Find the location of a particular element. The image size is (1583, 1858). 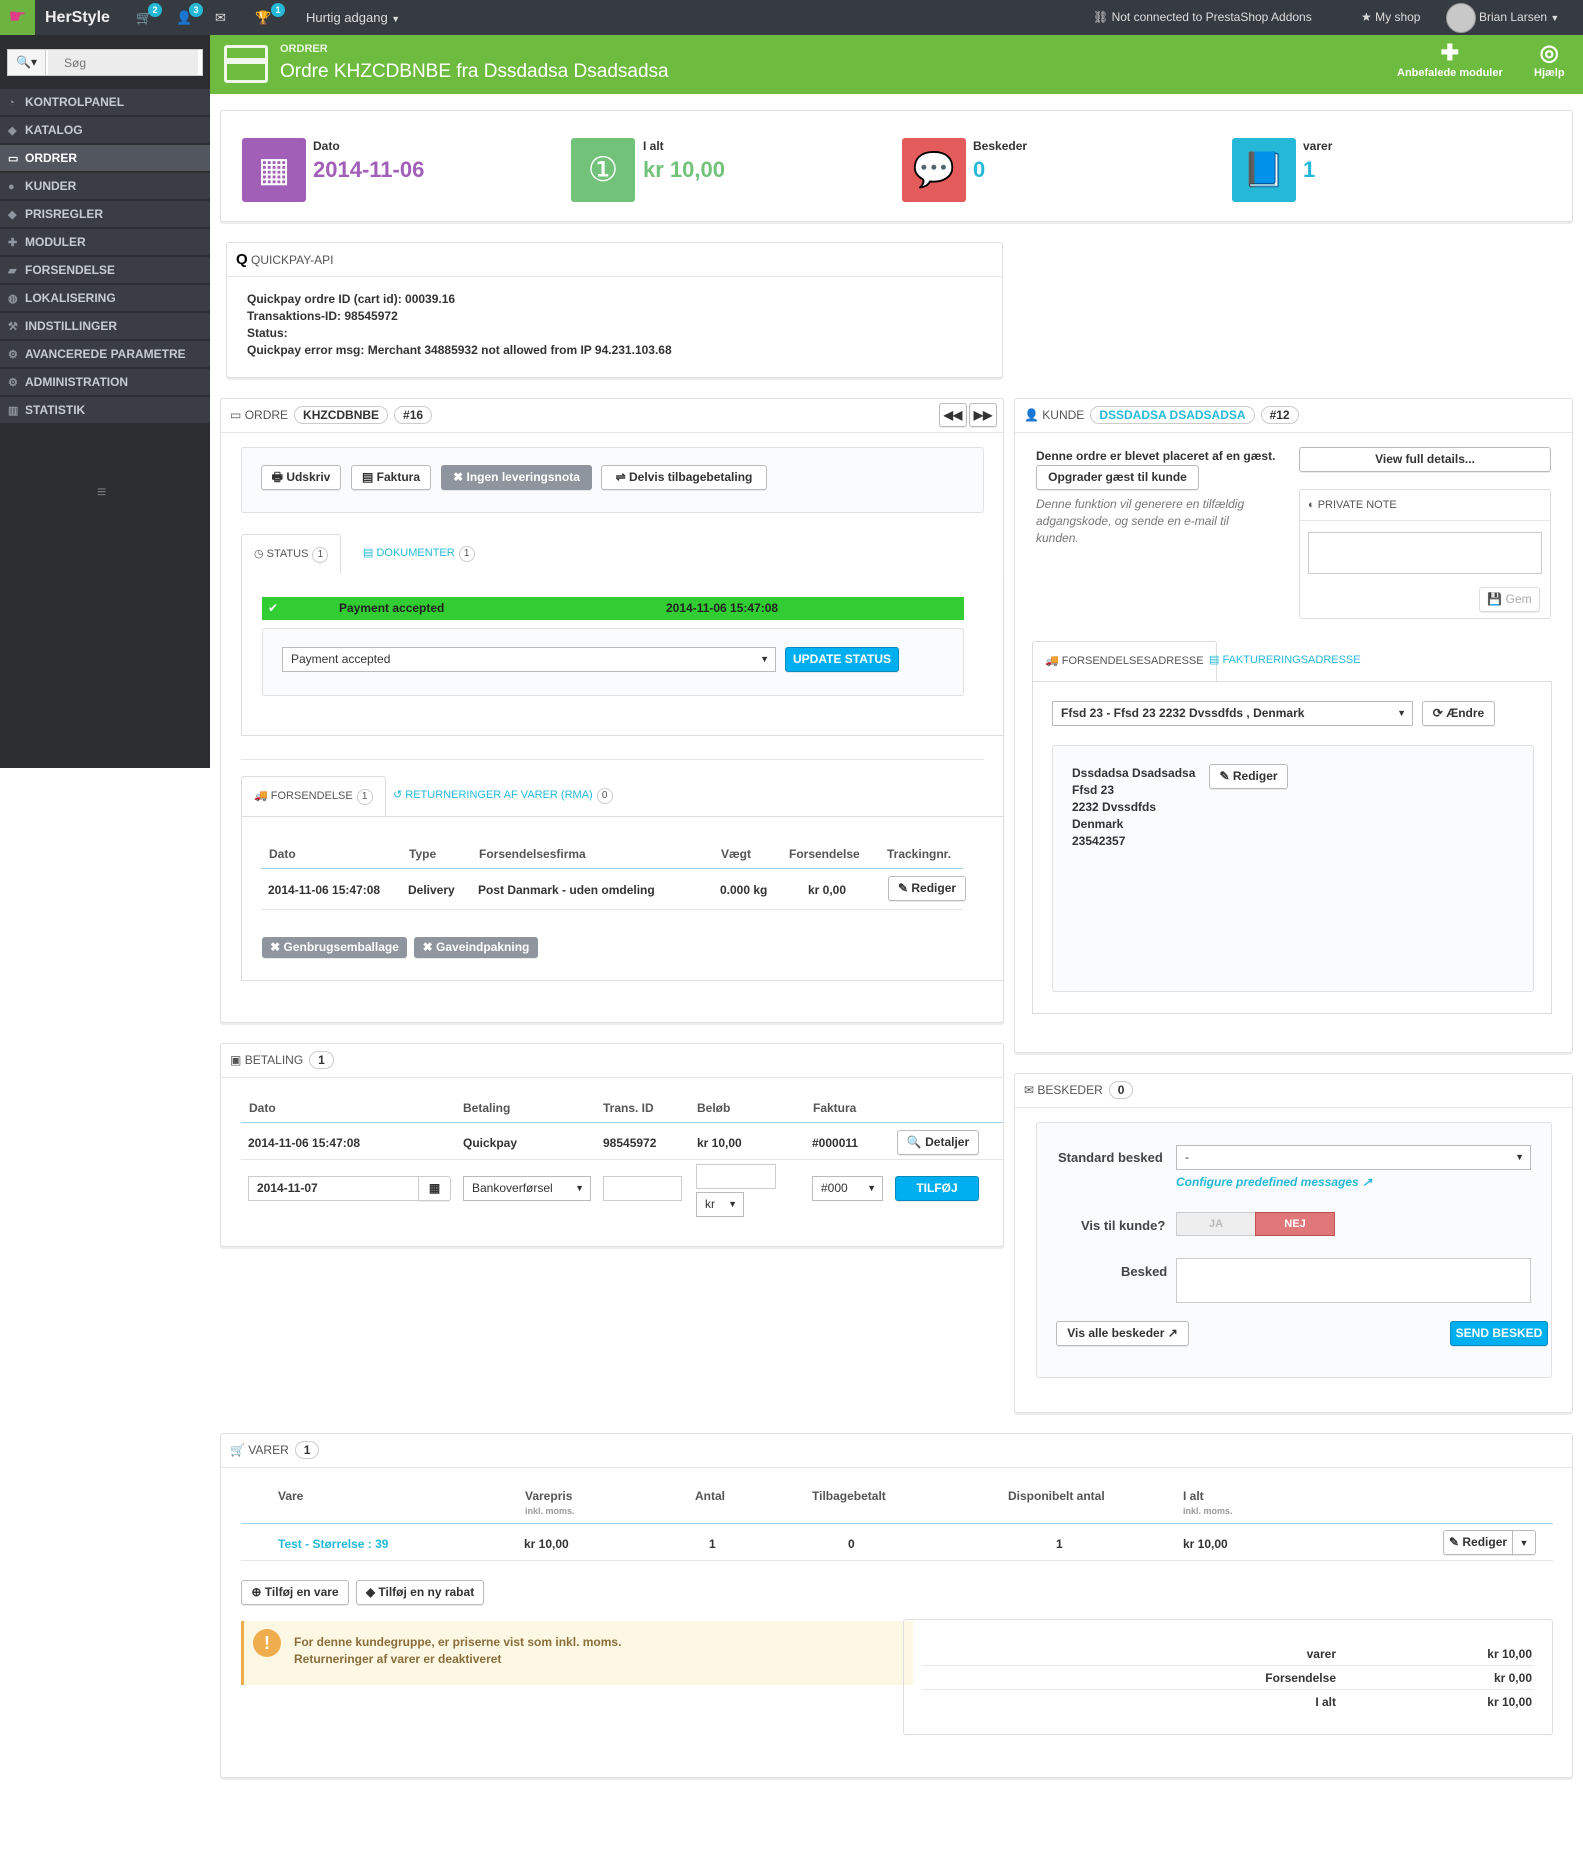

address-line: 23542357 is located at coordinates (1099, 841).